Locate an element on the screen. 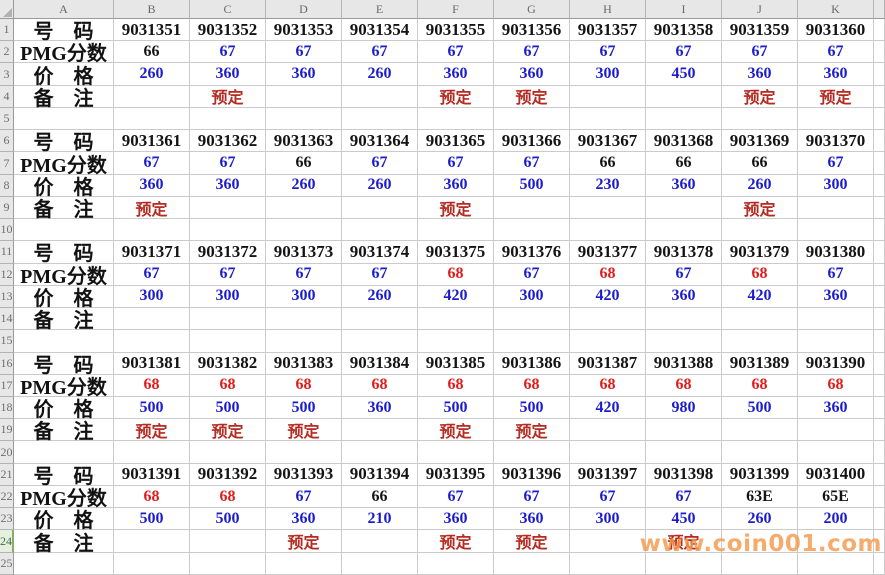 Image resolution: width=885 pixels, height=575 pixels. cell-A5 is located at coordinates (64, 119).